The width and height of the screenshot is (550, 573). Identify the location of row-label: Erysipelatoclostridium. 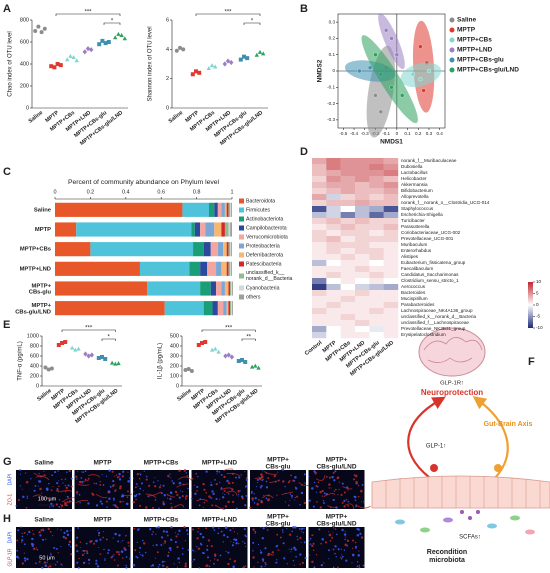
(423, 334).